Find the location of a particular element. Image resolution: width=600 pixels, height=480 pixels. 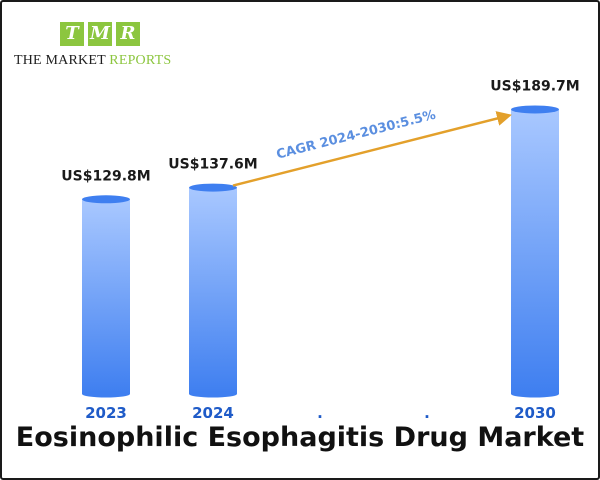

logo-letter-r: R is located at coordinates (128, 34).